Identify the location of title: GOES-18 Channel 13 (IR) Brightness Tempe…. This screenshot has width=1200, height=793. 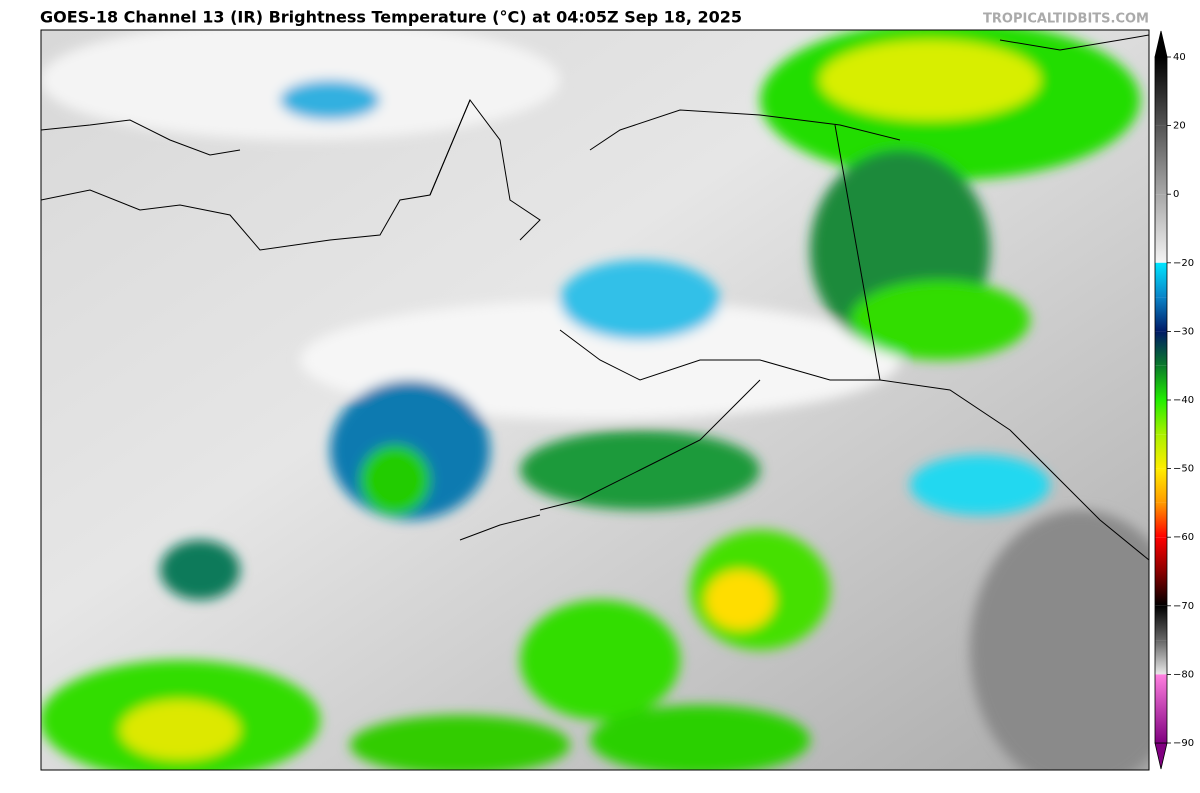
(391, 17).